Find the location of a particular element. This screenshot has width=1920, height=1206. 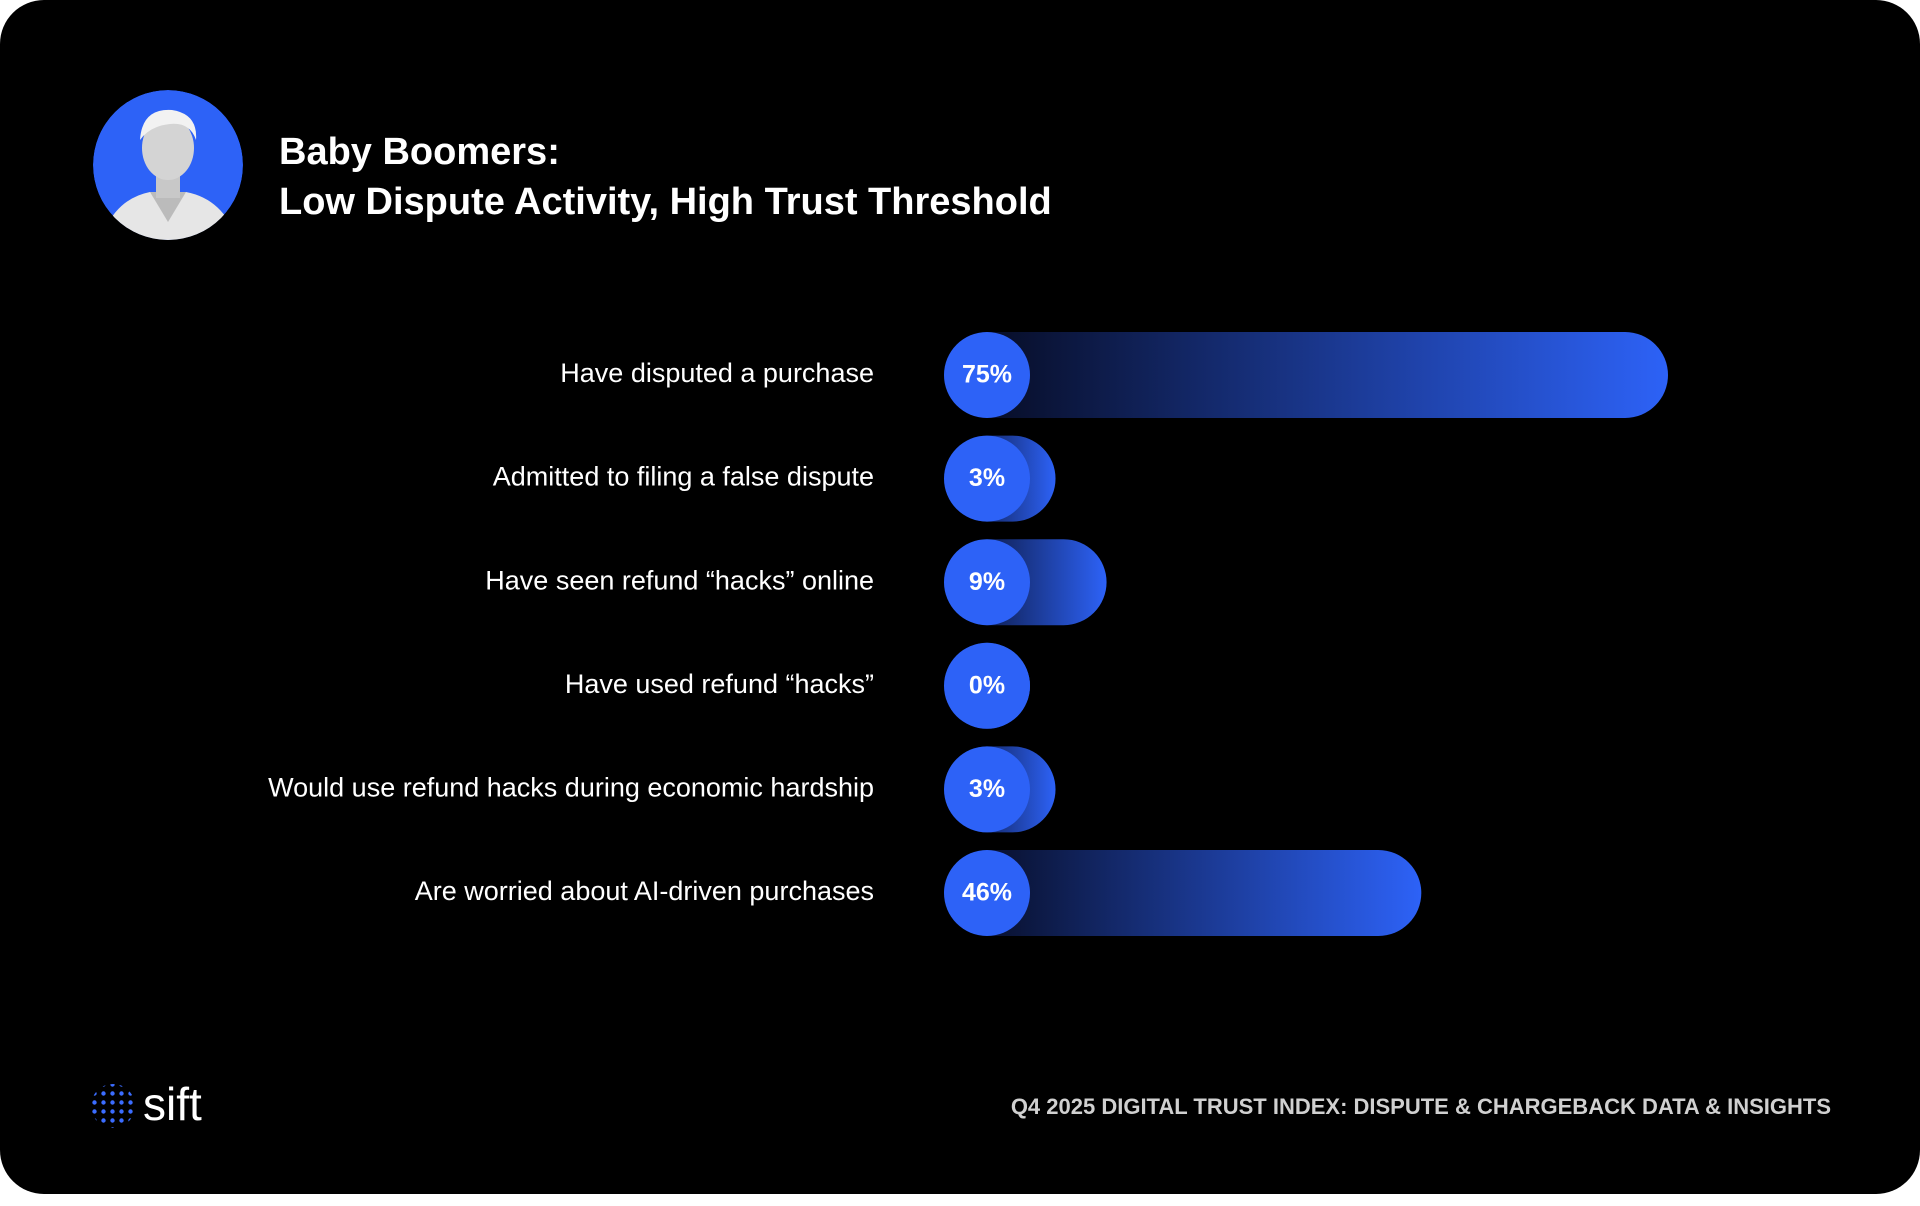

logo-text: sift is located at coordinates (172, 1104).